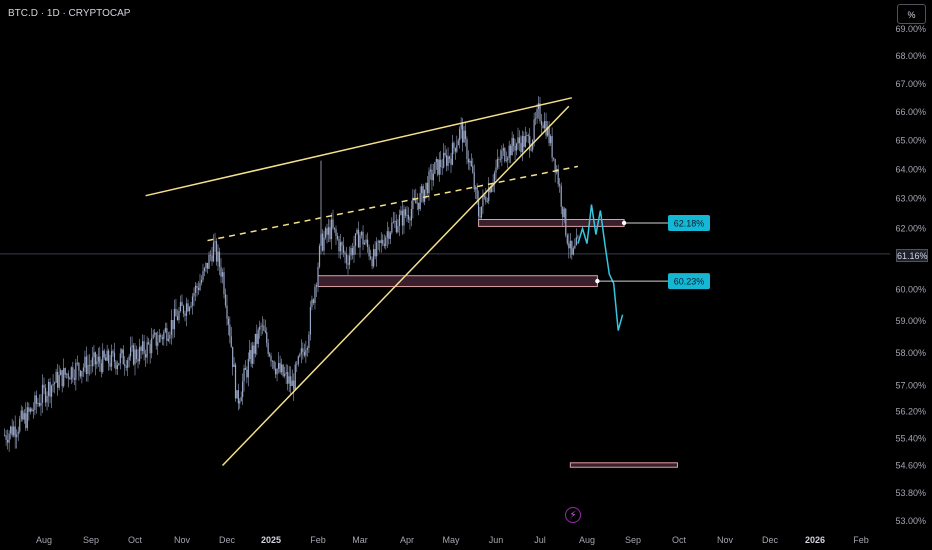  What do you see at coordinates (318, 540) in the screenshot?
I see `x-tick-label: Feb` at bounding box center [318, 540].